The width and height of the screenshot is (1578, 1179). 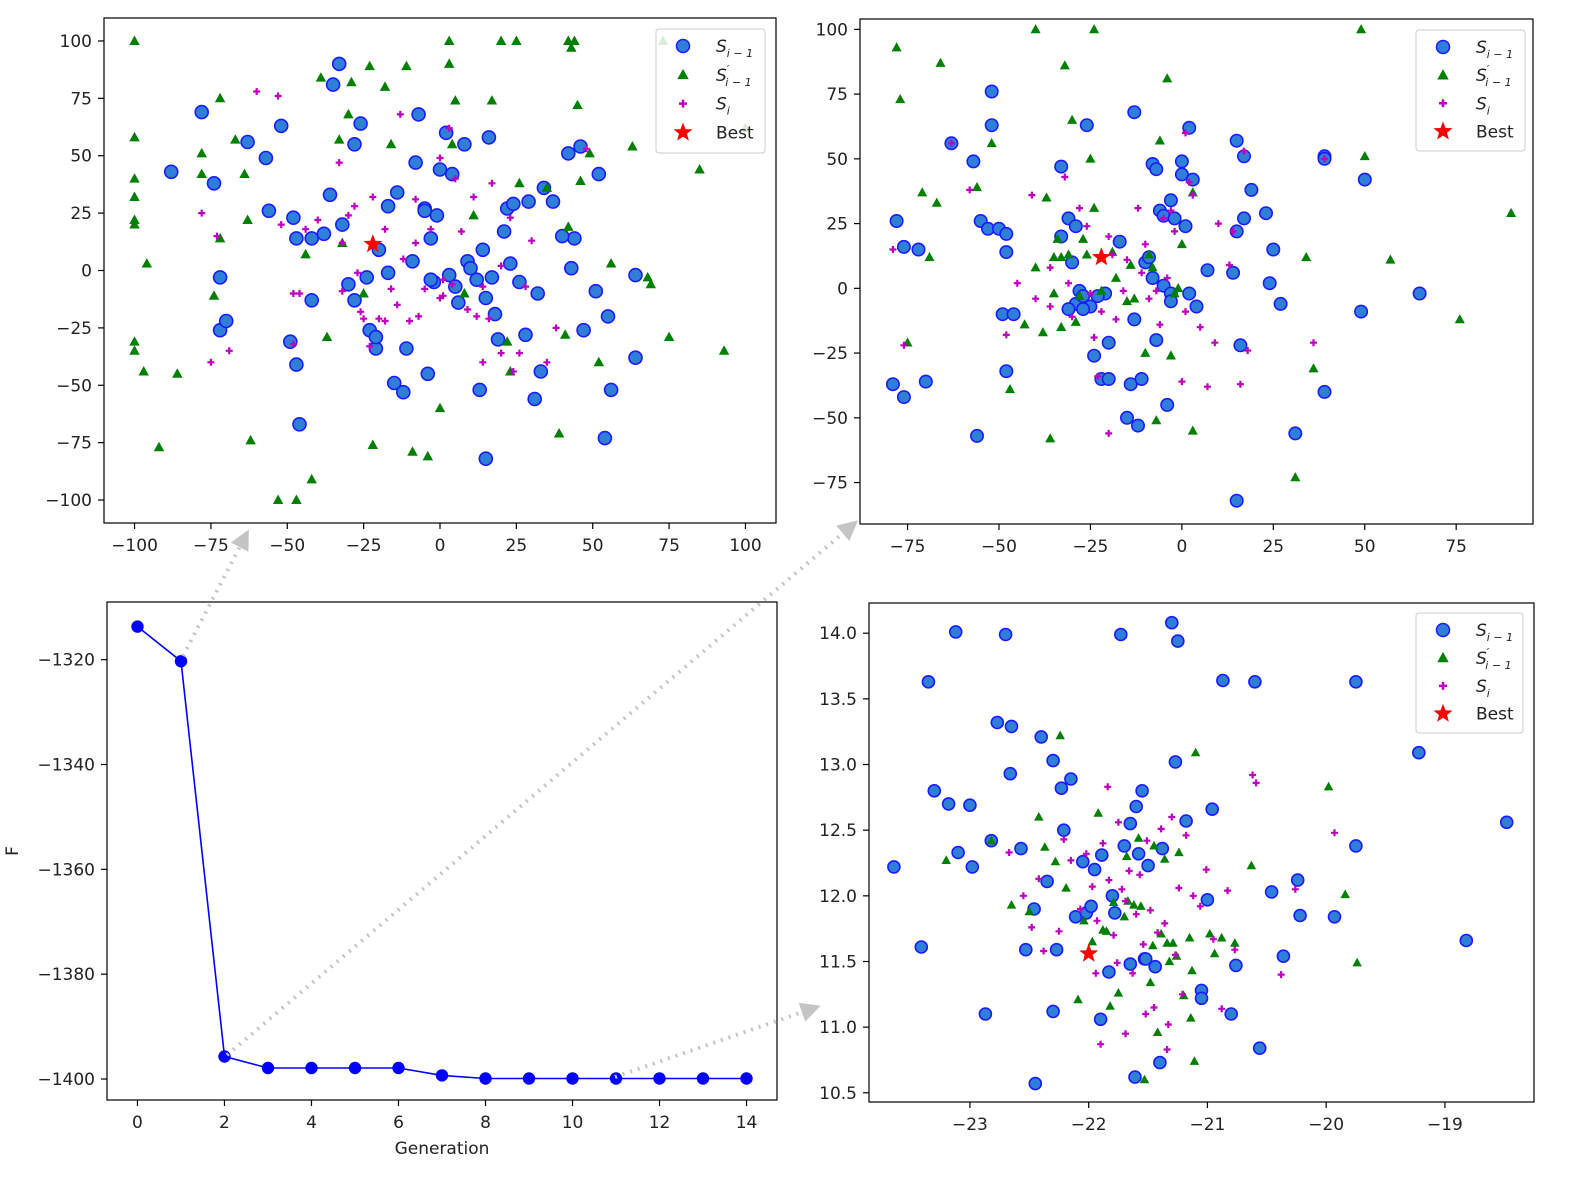 I want to click on y-tick-label: 11.5, so click(x=838, y=962).